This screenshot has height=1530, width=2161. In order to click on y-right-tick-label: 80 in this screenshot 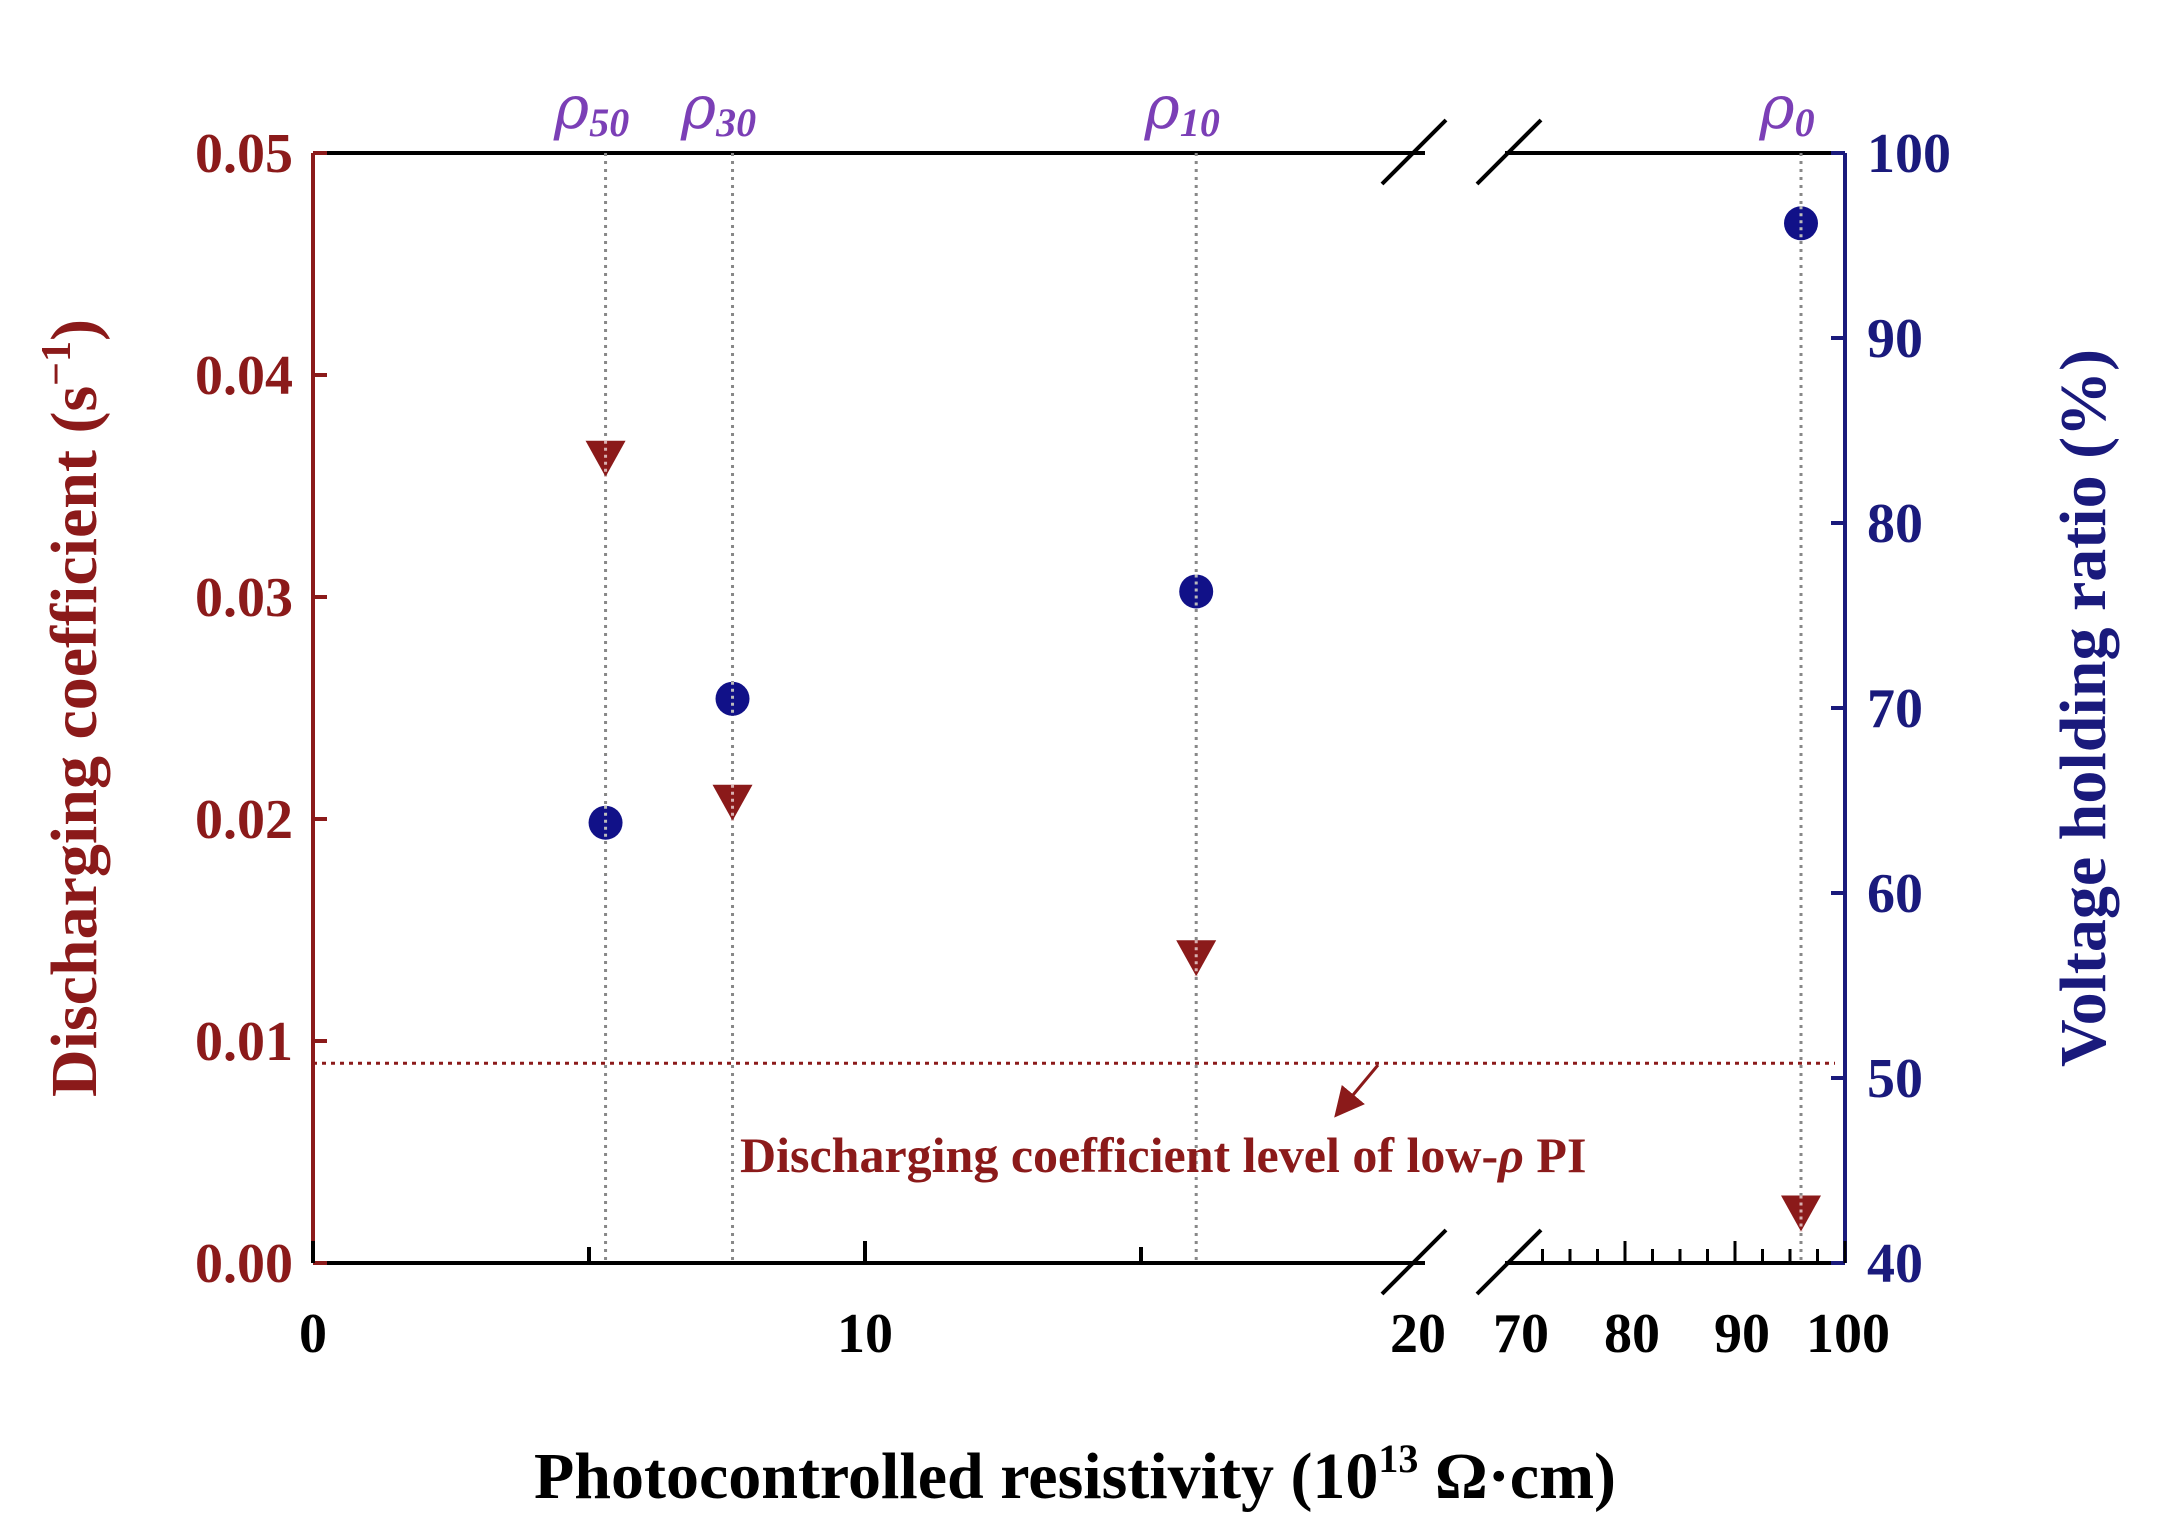, I will do `click(1895, 524)`.